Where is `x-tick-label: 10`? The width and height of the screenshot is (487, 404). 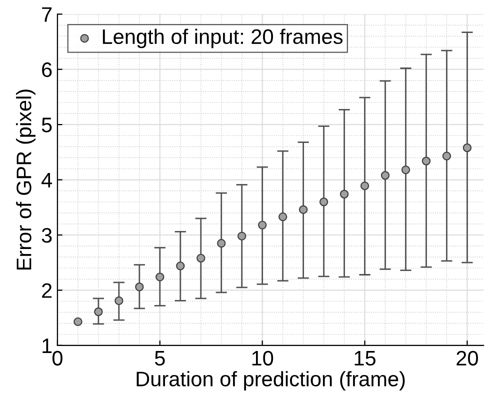
x-tick-label: 10 is located at coordinates (263, 358).